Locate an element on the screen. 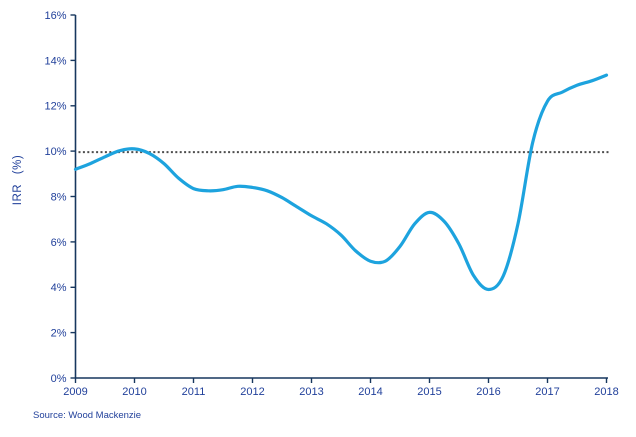 Image resolution: width=636 pixels, height=437 pixels. y-tick-label: 16% is located at coordinates (55, 16).